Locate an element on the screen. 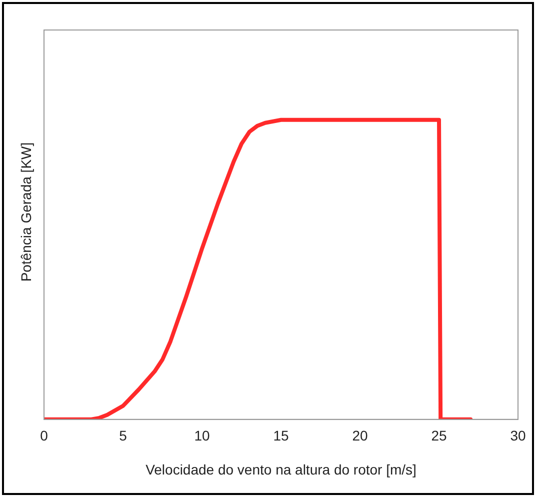  x-tick-label: 20 is located at coordinates (360, 436).